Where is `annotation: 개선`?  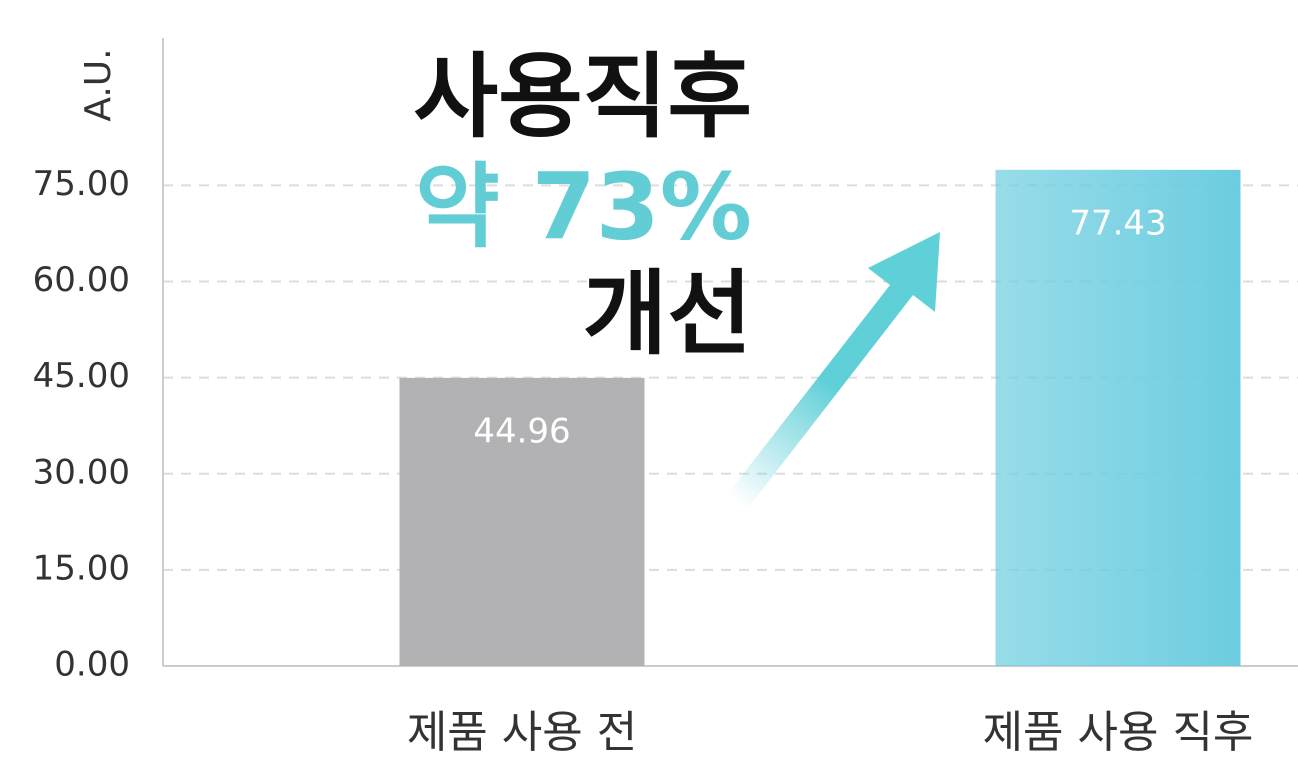
annotation: 개선 is located at coordinates (667, 313).